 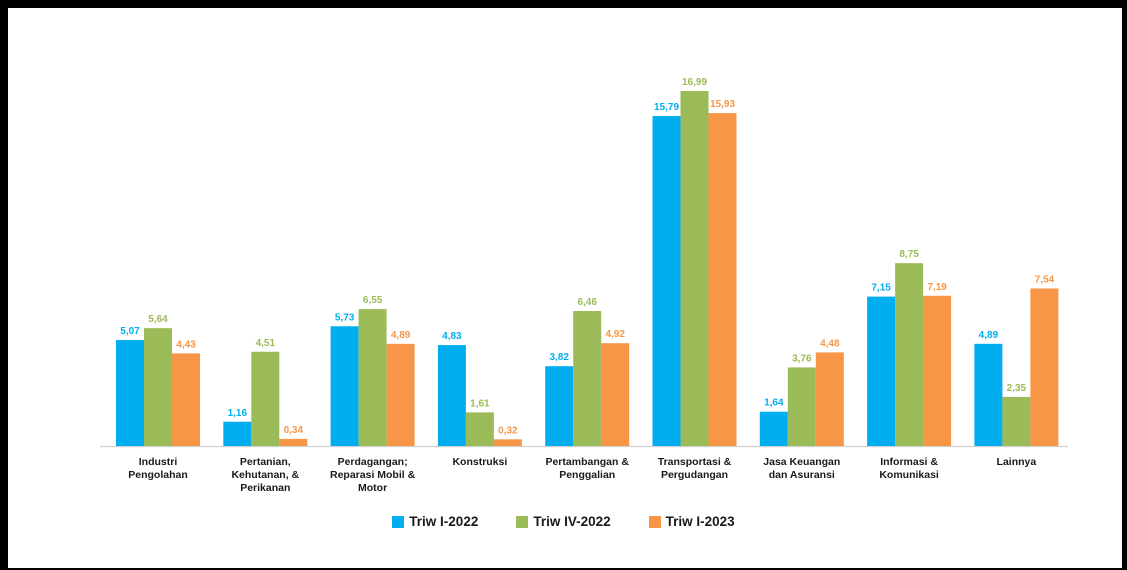 What do you see at coordinates (559, 357) in the screenshot?
I see `data-label: 3,82` at bounding box center [559, 357].